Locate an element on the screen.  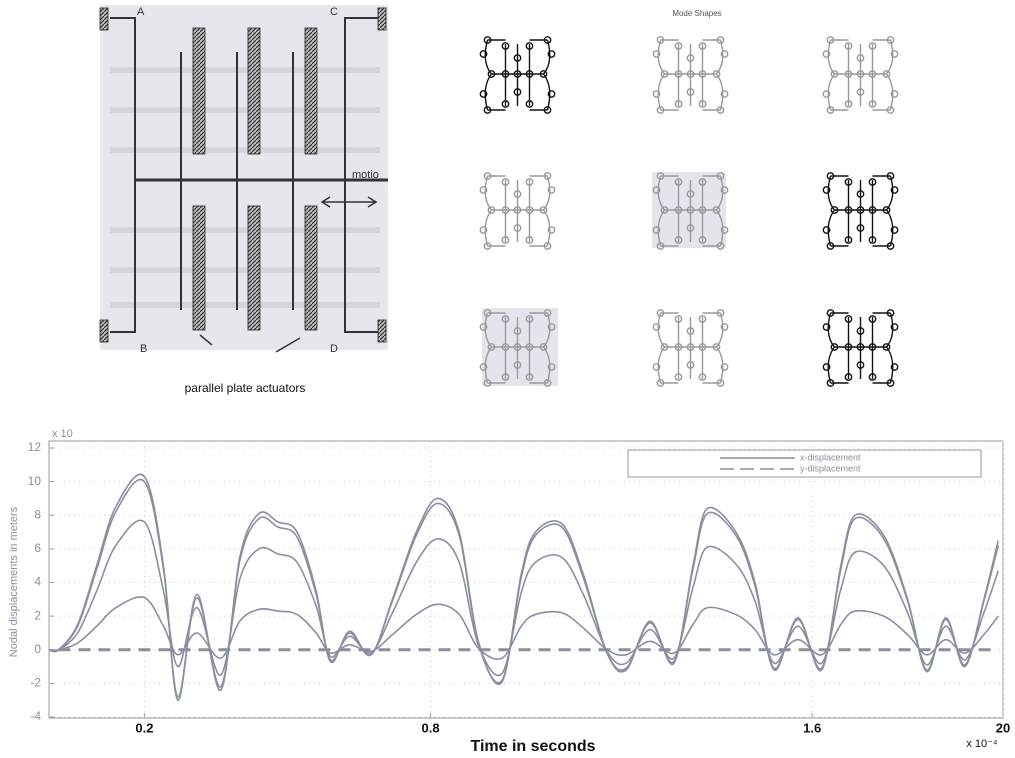
diagram-label: B is located at coordinates (143, 349).